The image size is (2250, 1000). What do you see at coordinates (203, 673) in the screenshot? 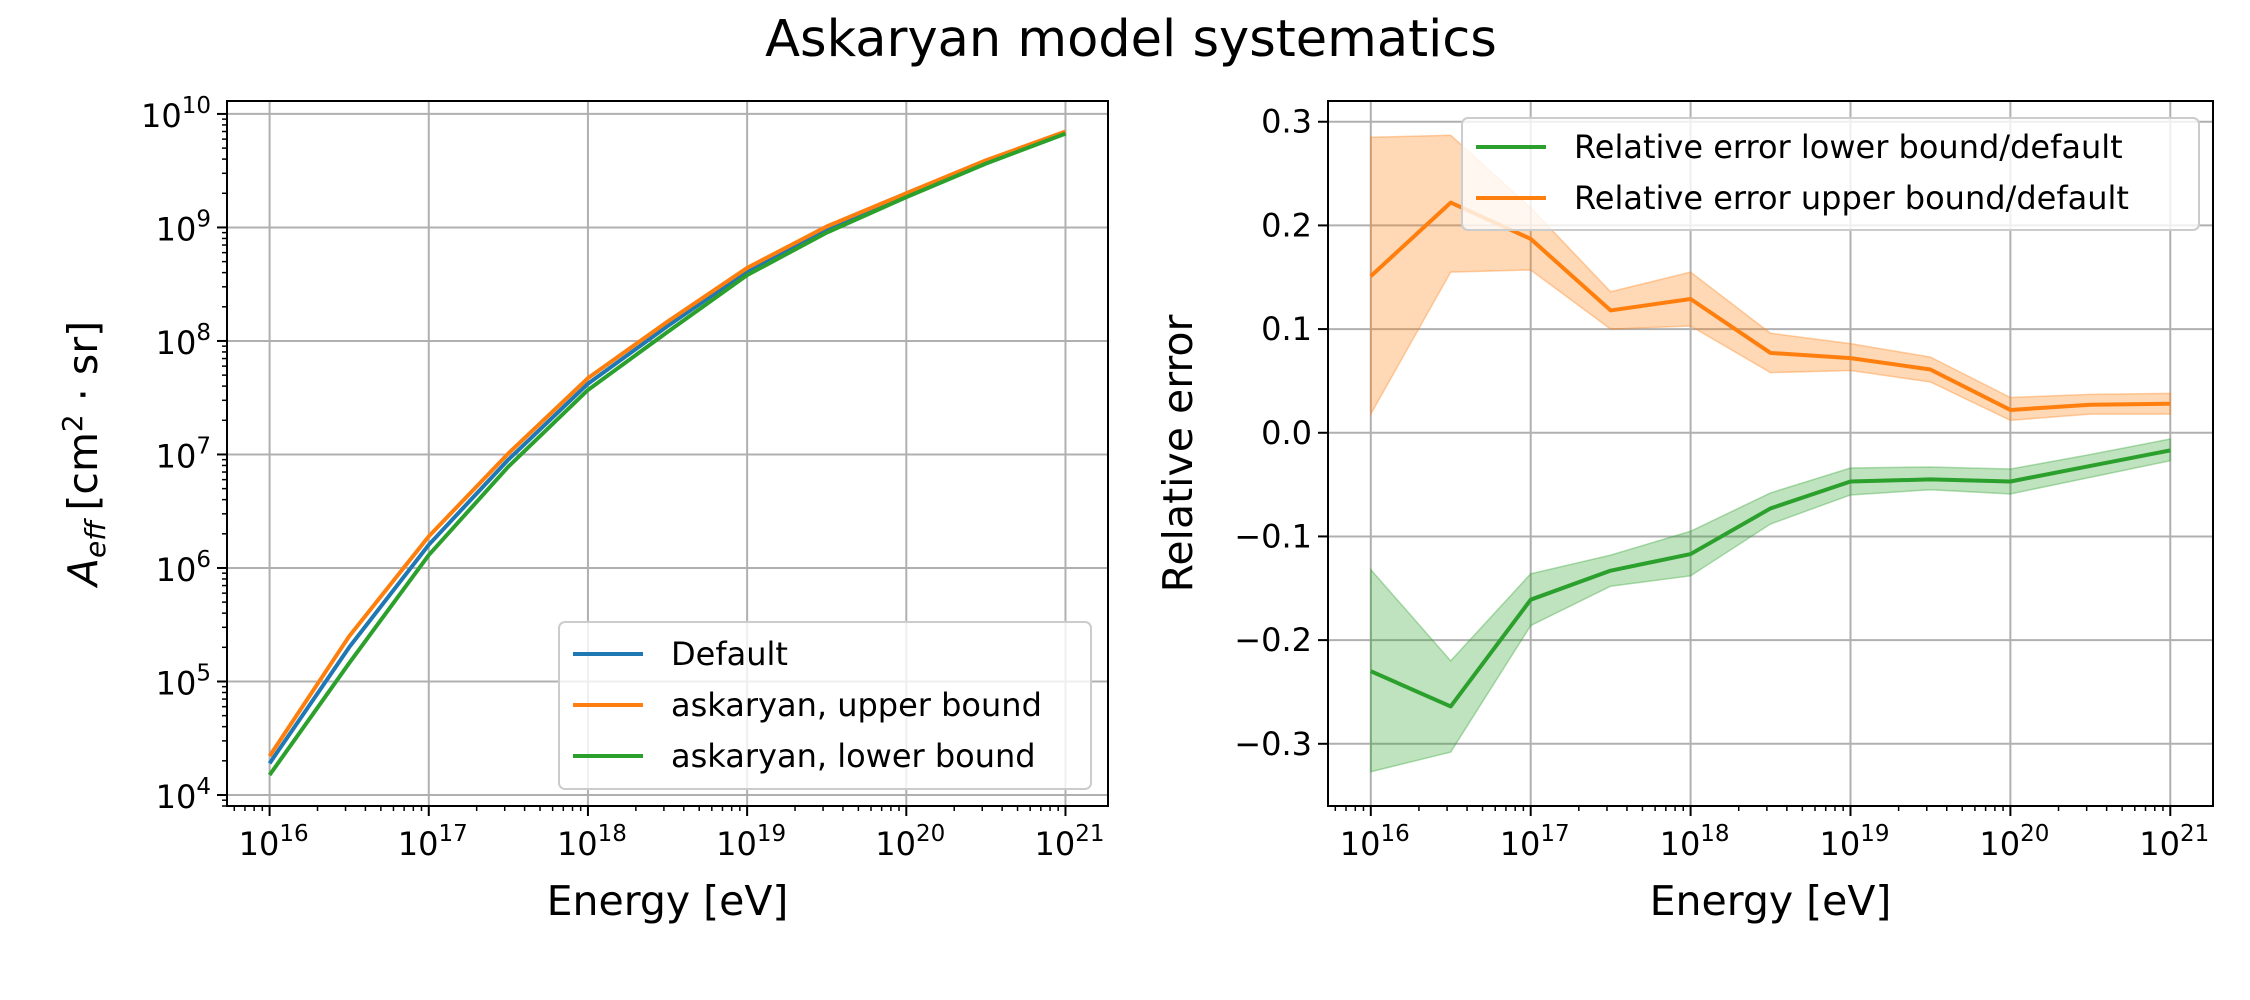
I see `y-tick-exponent: 5` at bounding box center [203, 673].